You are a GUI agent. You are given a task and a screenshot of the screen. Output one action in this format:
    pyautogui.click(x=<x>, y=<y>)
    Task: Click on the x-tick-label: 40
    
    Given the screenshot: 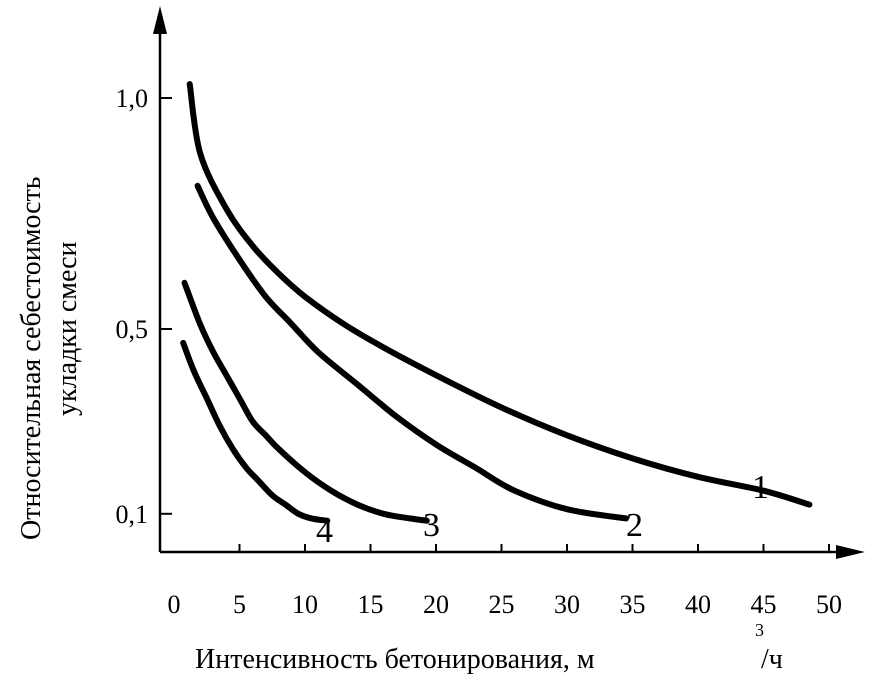 What is the action you would take?
    pyautogui.click(x=698, y=604)
    